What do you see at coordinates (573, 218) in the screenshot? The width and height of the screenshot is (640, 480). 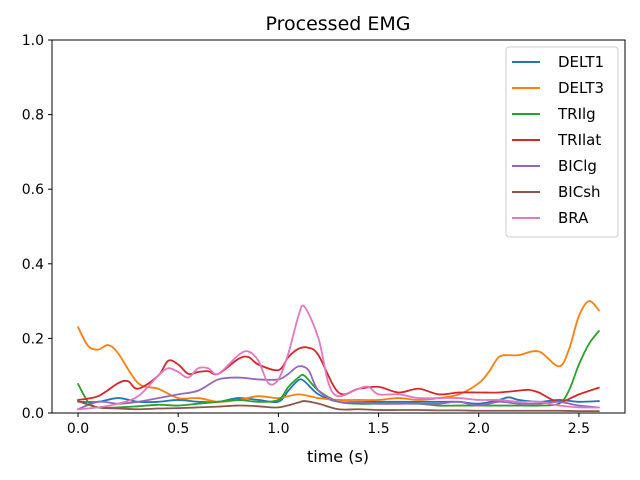 I see `legend-label-bra: BRA` at bounding box center [573, 218].